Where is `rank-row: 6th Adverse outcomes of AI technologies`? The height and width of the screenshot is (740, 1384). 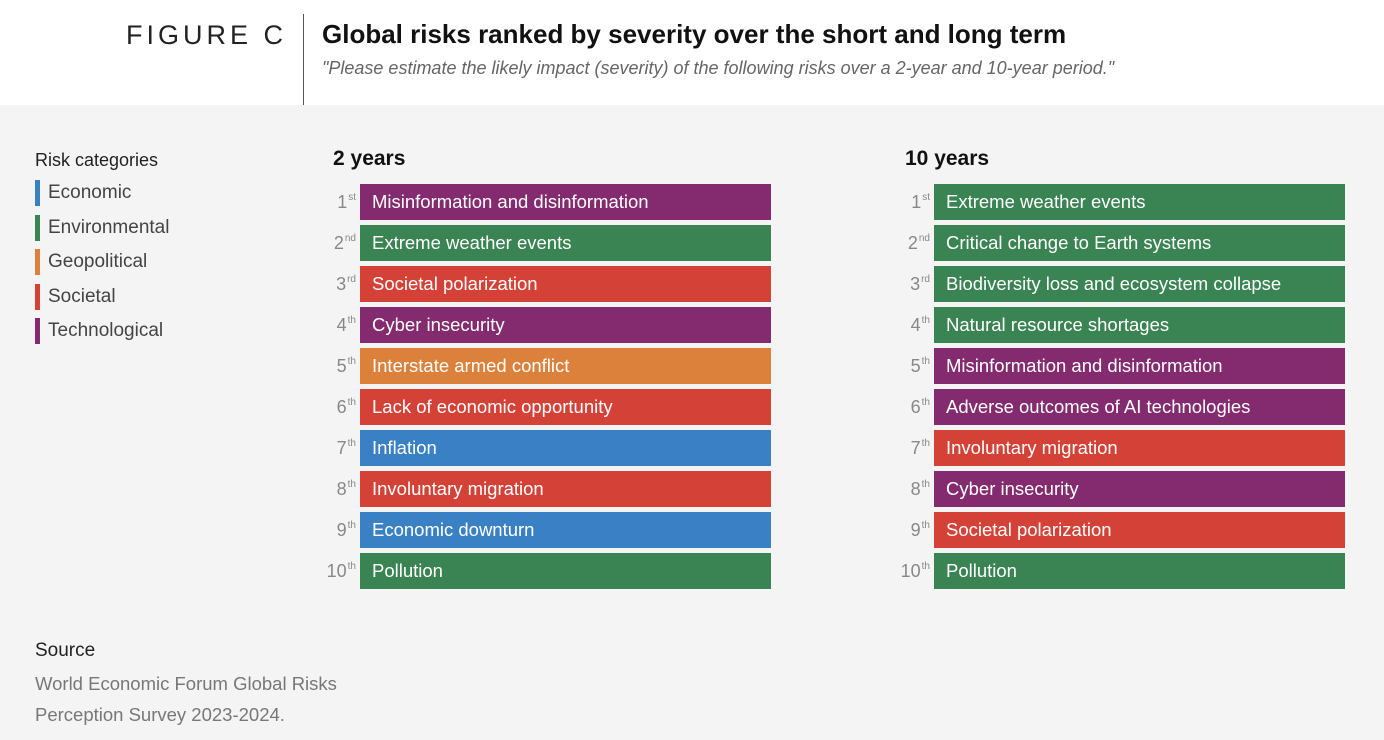
rank-row: 6th Adverse outcomes of AI technologies is located at coordinates (1131, 407).